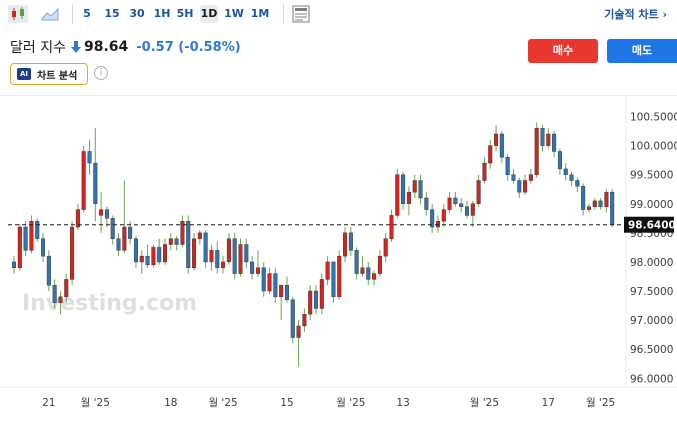 The height and width of the screenshot is (421, 677). I want to click on header-divider, so click(338, 95).